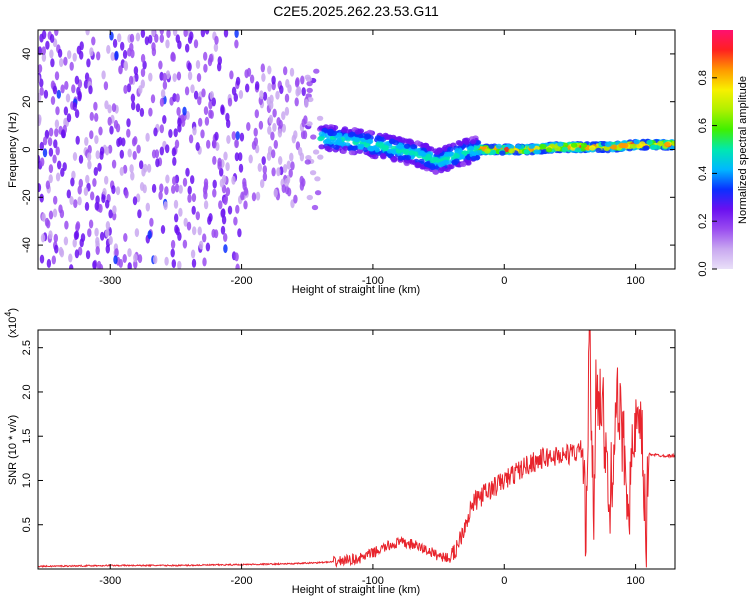  Describe the element at coordinates (373, 281) in the screenshot. I see `x-tick-label: -100` at that location.